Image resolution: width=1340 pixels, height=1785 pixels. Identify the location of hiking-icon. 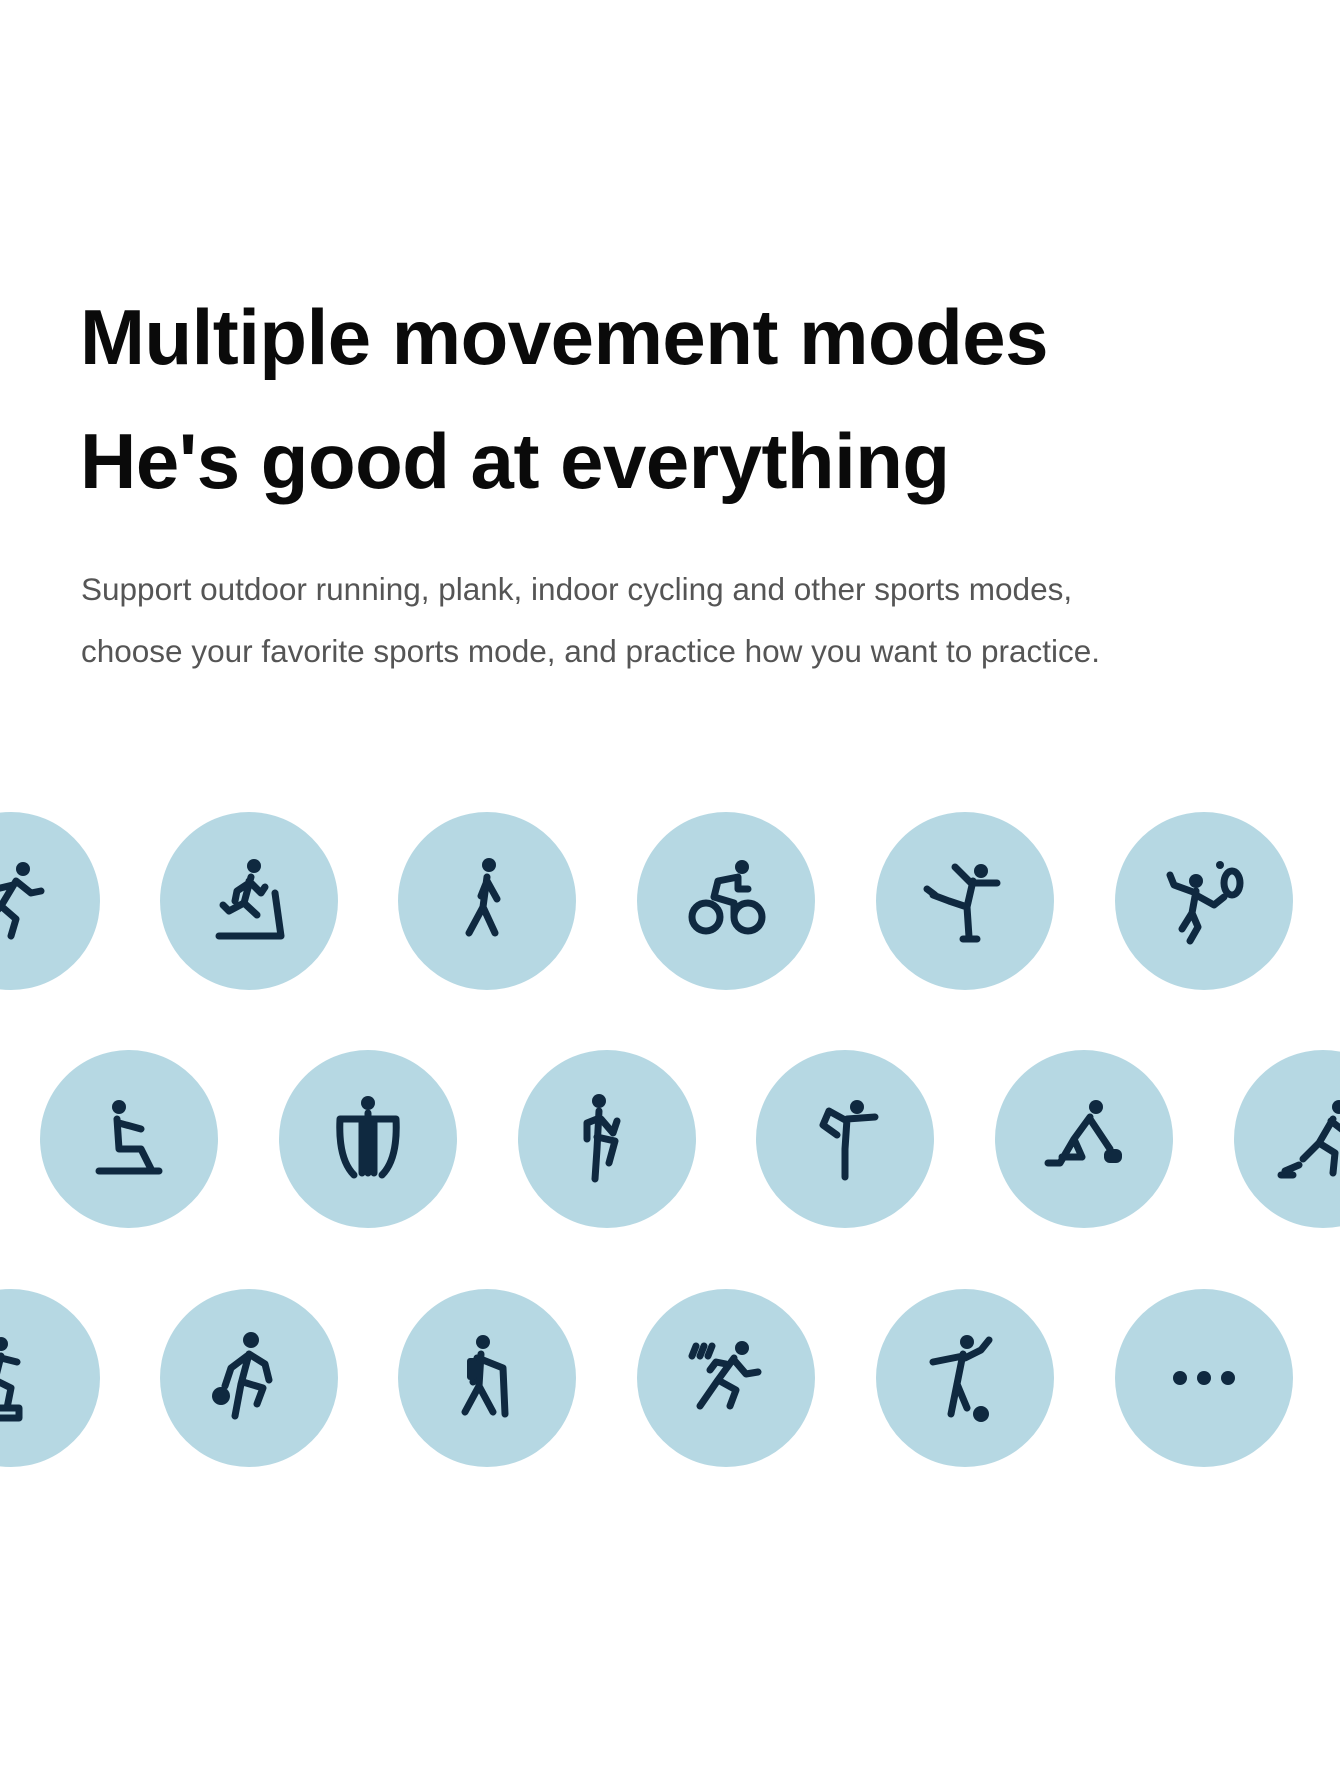
(485, 1376).